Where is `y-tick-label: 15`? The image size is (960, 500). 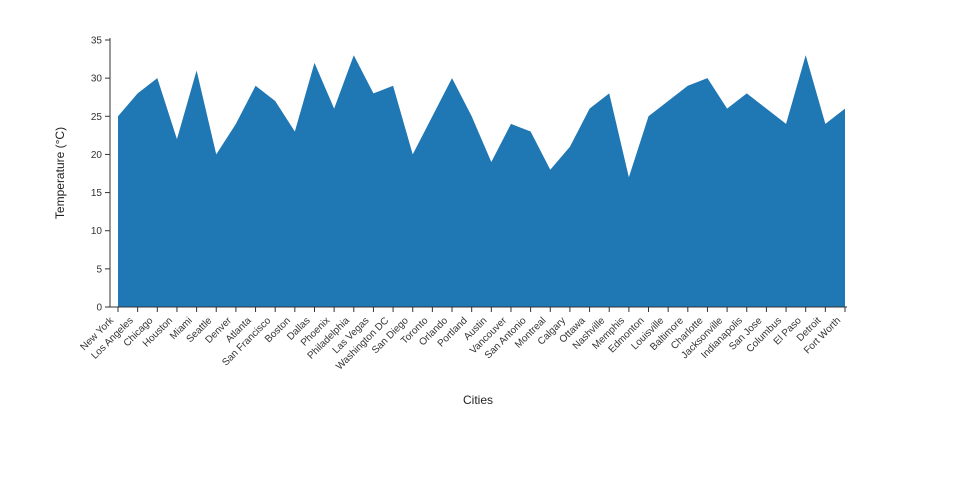 y-tick-label: 15 is located at coordinates (97, 193).